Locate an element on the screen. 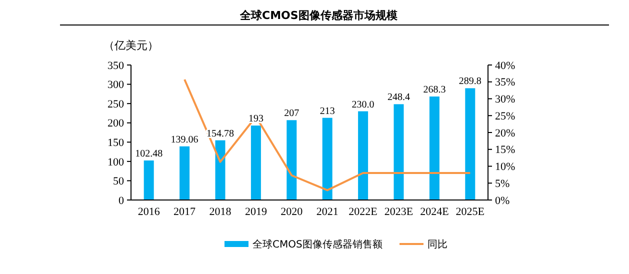 The image size is (629, 274). y-tick-label: 200 is located at coordinates (116, 124).